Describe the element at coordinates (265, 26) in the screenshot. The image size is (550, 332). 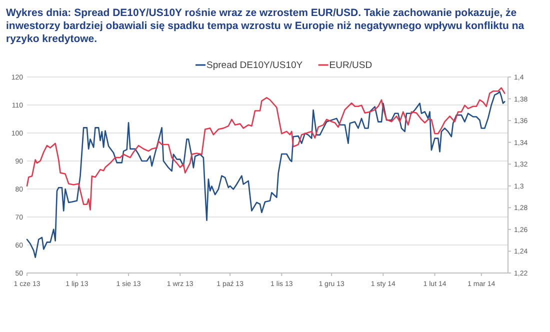
I see `chart-title: Wykres dnia: Spread DE10Y/US10Y rośnie wraz ze wzrostem EUR/USD. Takie zachowanie pokazuje, że inwestorzy bardziej obawiali się spadku tempa wzrostu w Europie niż negatywnego wpływu konfliktu na ryzyko kredytowe.` at that location.